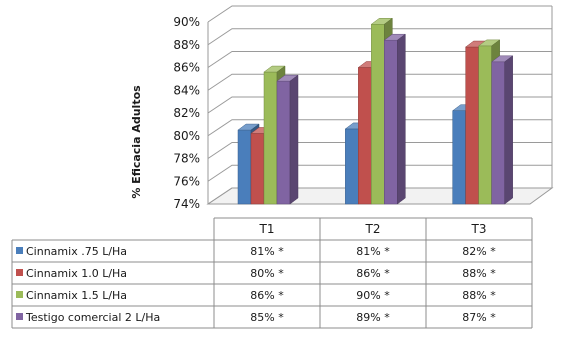  What do you see at coordinates (186, 68) in the screenshot?
I see `y-tick-label: 86%` at bounding box center [186, 68].